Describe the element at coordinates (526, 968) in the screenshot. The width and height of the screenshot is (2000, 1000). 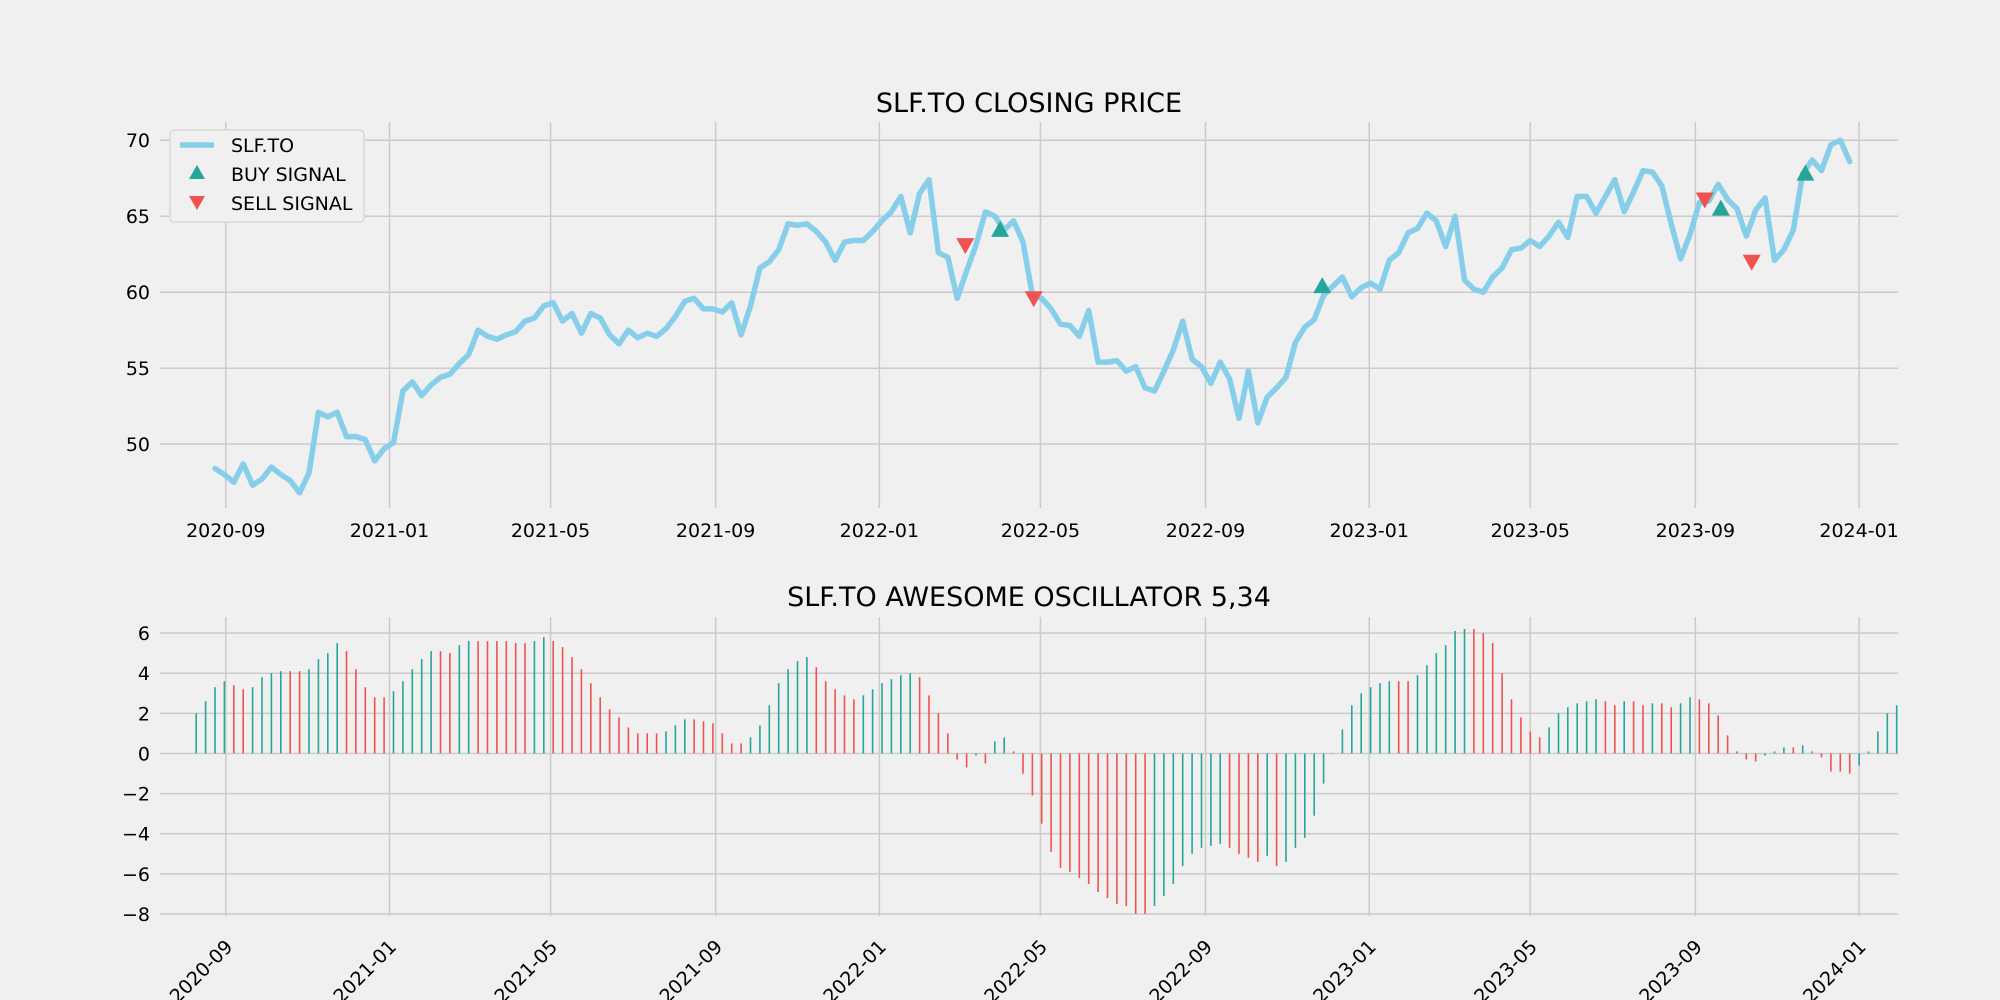
I see `oscillator-x-tick-label: 2021-05` at that location.